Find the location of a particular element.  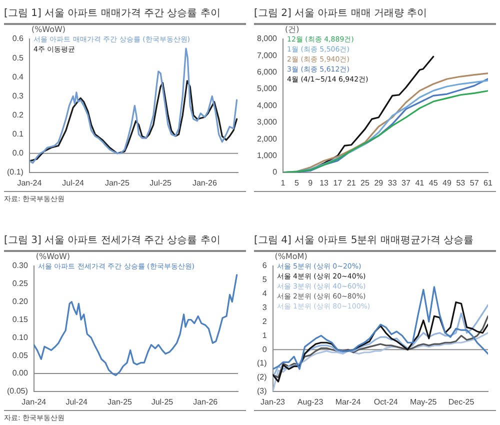

y-tick-label: 1,000 is located at coordinates (267, 155).